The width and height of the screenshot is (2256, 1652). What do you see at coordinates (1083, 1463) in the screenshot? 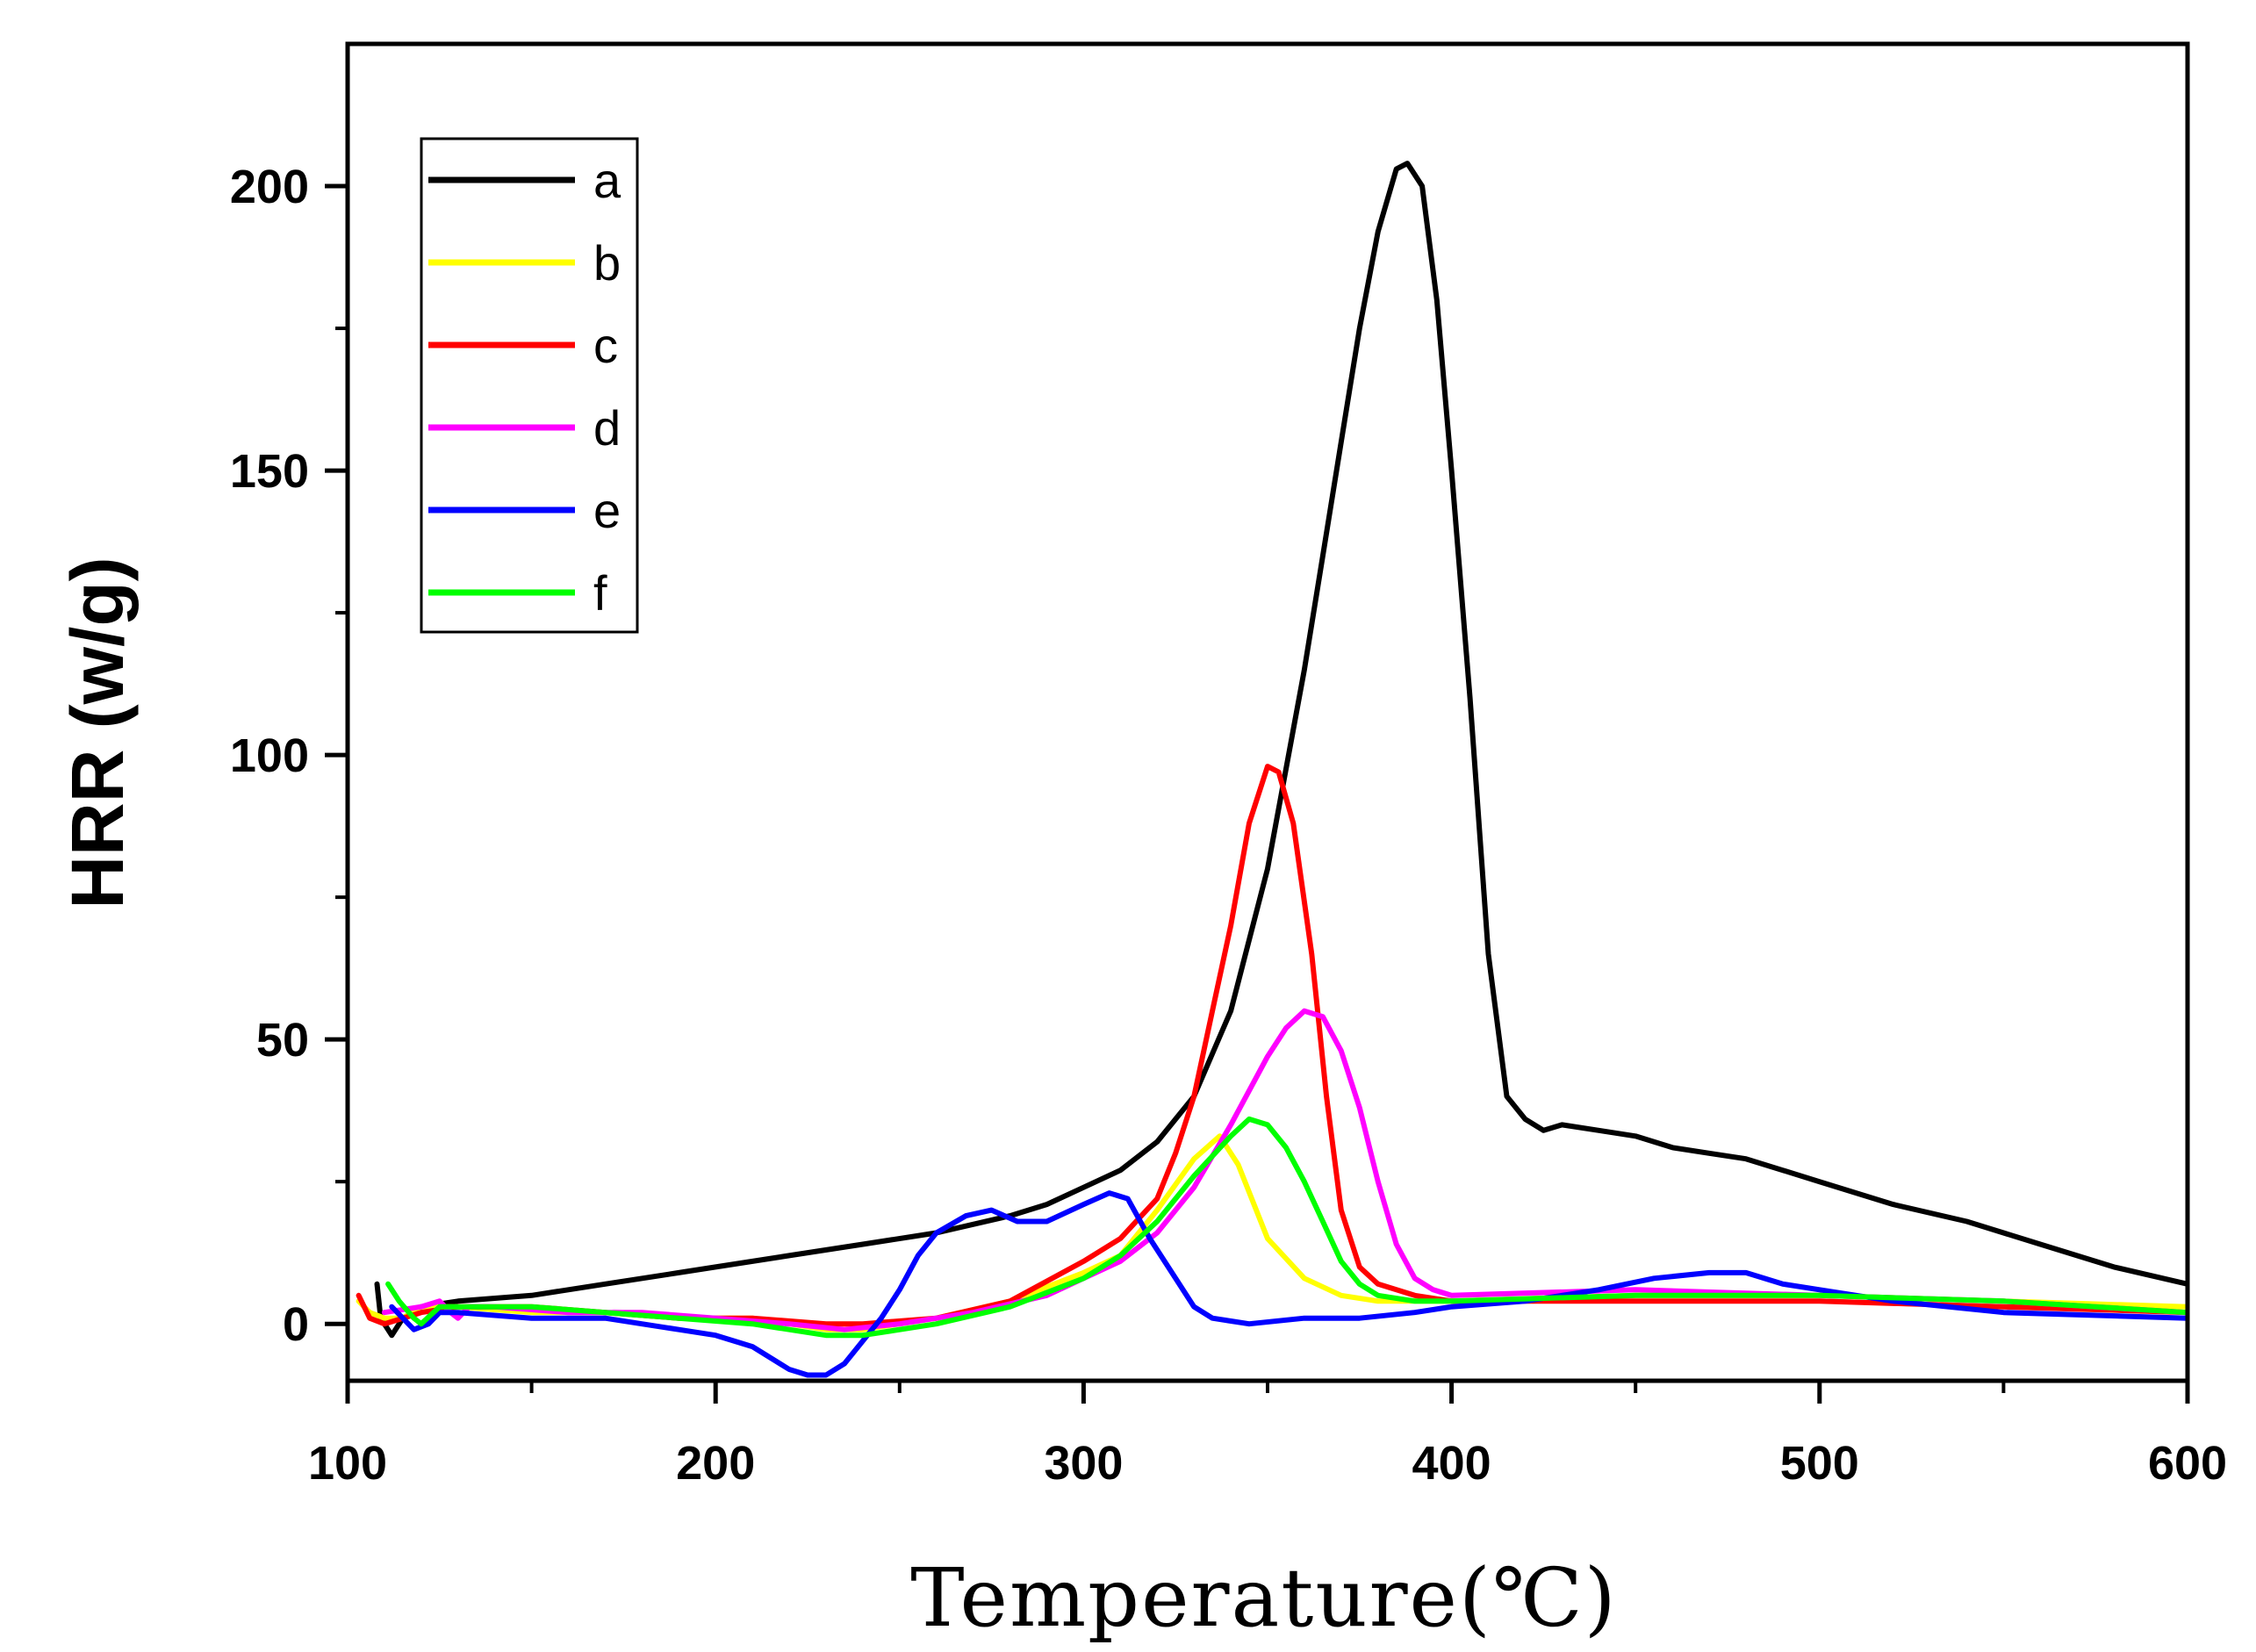
I see `x-tick-label: 300` at bounding box center [1083, 1463].